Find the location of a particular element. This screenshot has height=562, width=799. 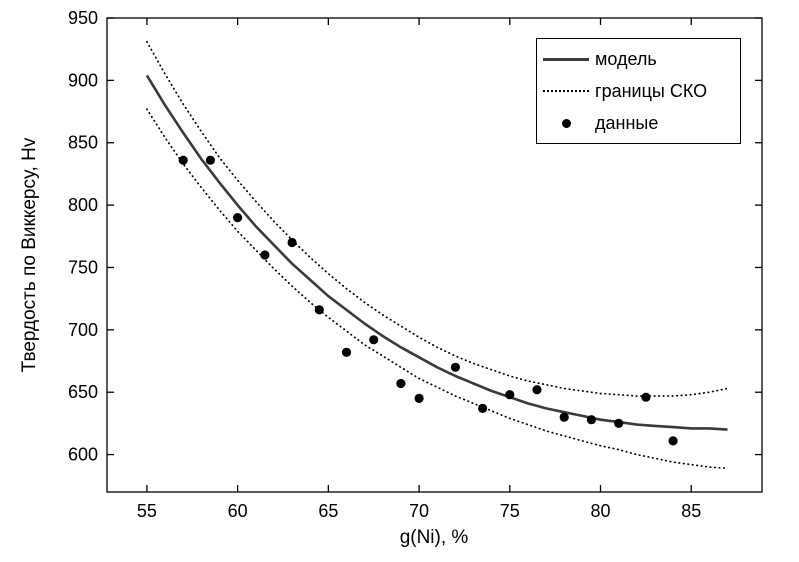

y-tick-label: 750 is located at coordinates (83, 267).